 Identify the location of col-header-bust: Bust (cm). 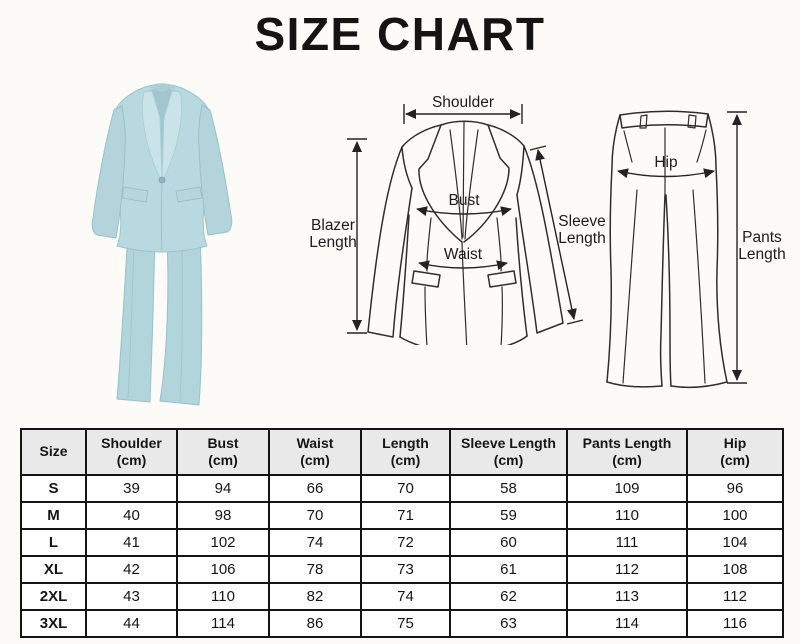
(223, 452).